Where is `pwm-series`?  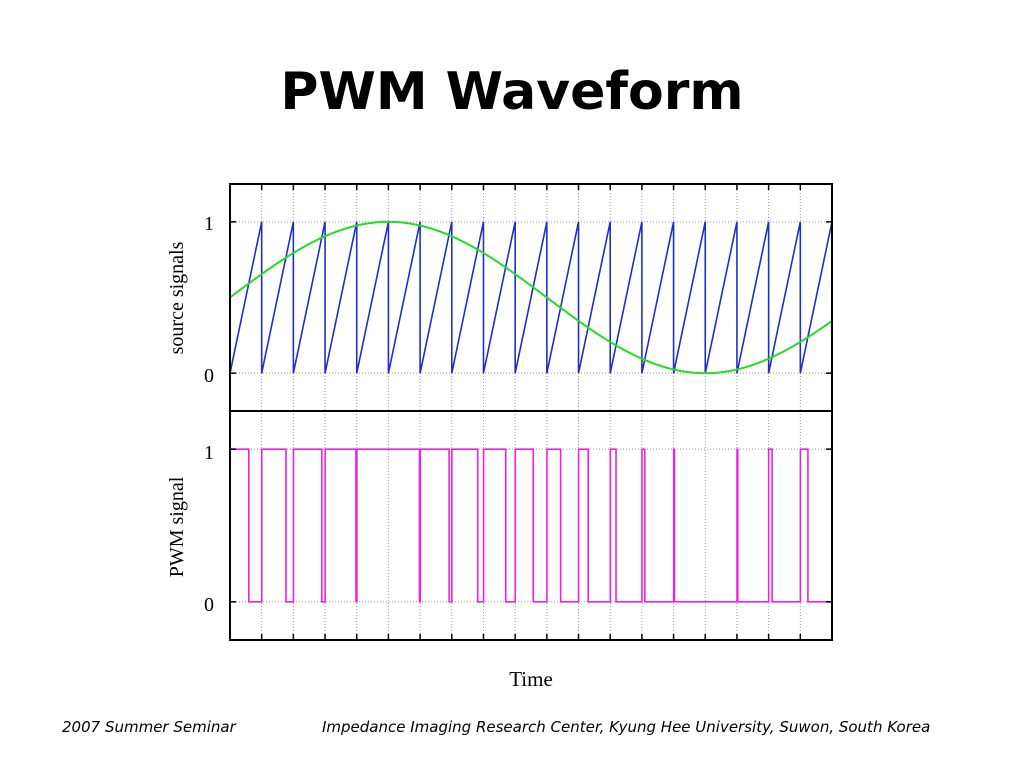
pwm-series is located at coordinates (531, 525).